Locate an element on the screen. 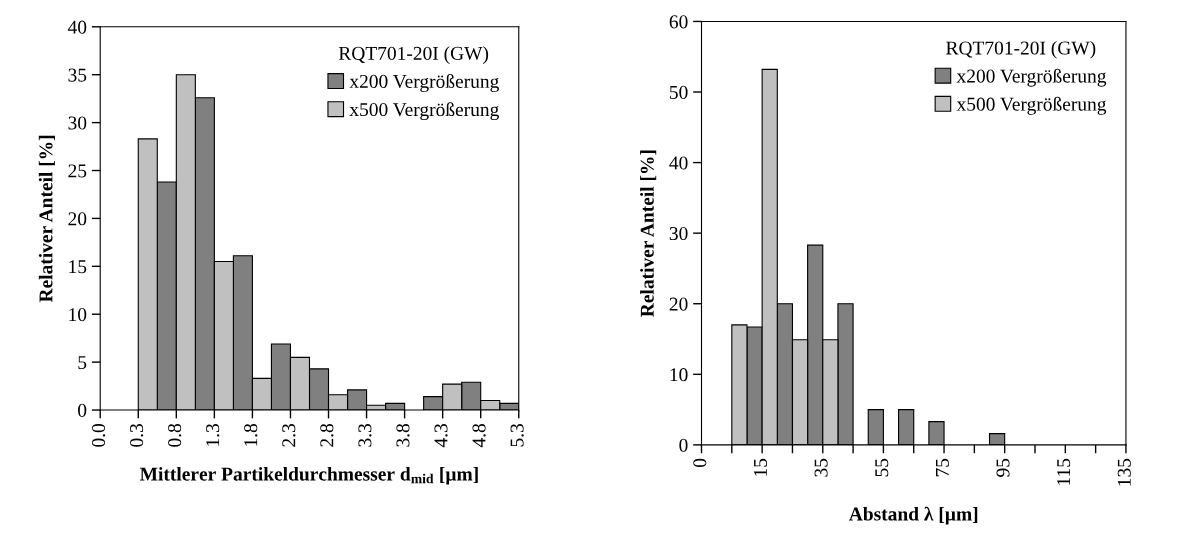 This screenshot has width=1179, height=536. y-tick-label: 60 is located at coordinates (678, 22).